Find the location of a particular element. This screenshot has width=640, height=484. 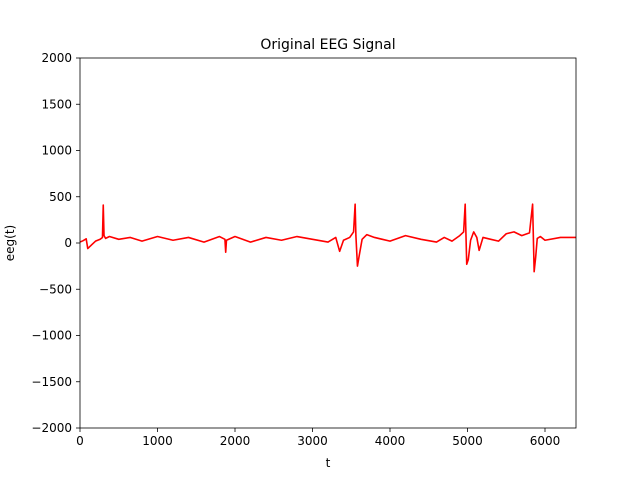

x-tick-label: 0 is located at coordinates (80, 441).